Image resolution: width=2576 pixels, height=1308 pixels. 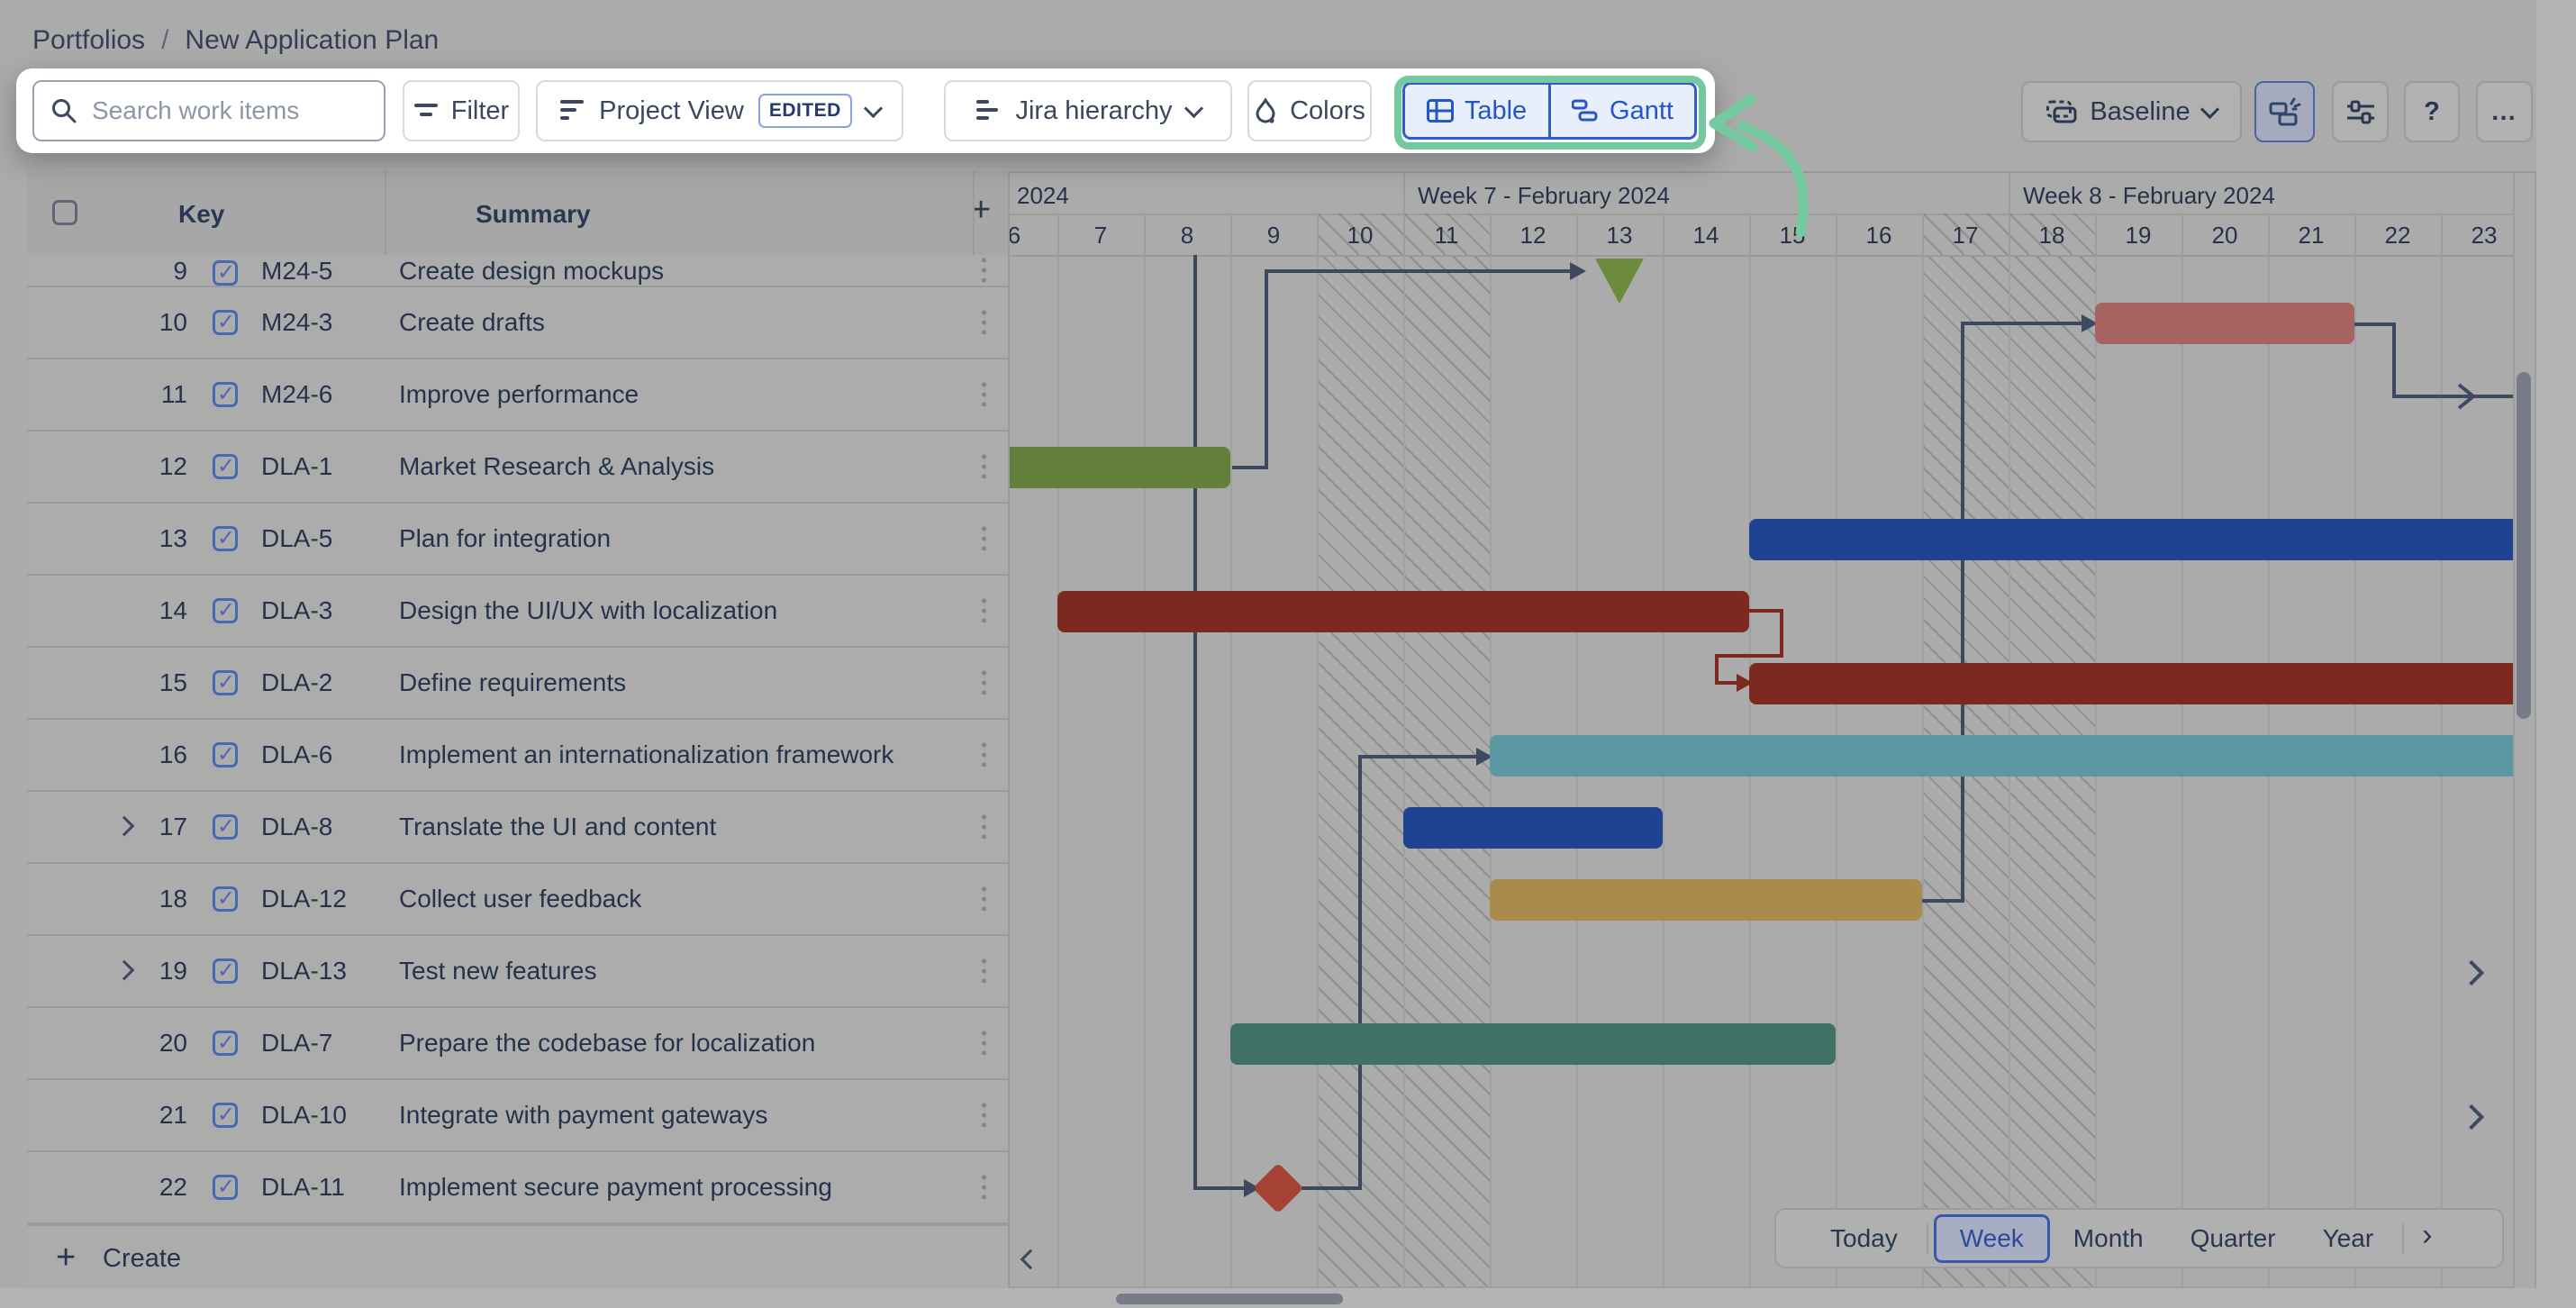 I want to click on sliders-icon, so click(x=2360, y=111).